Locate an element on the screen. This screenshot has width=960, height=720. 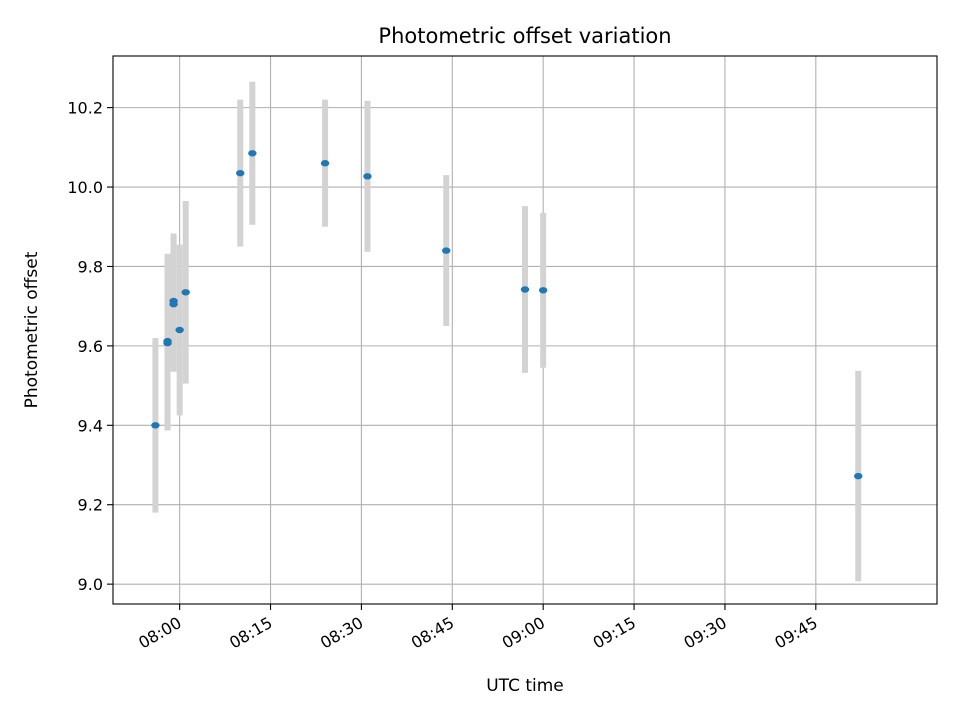
x-tick-label: 08:15 is located at coordinates (250, 633).